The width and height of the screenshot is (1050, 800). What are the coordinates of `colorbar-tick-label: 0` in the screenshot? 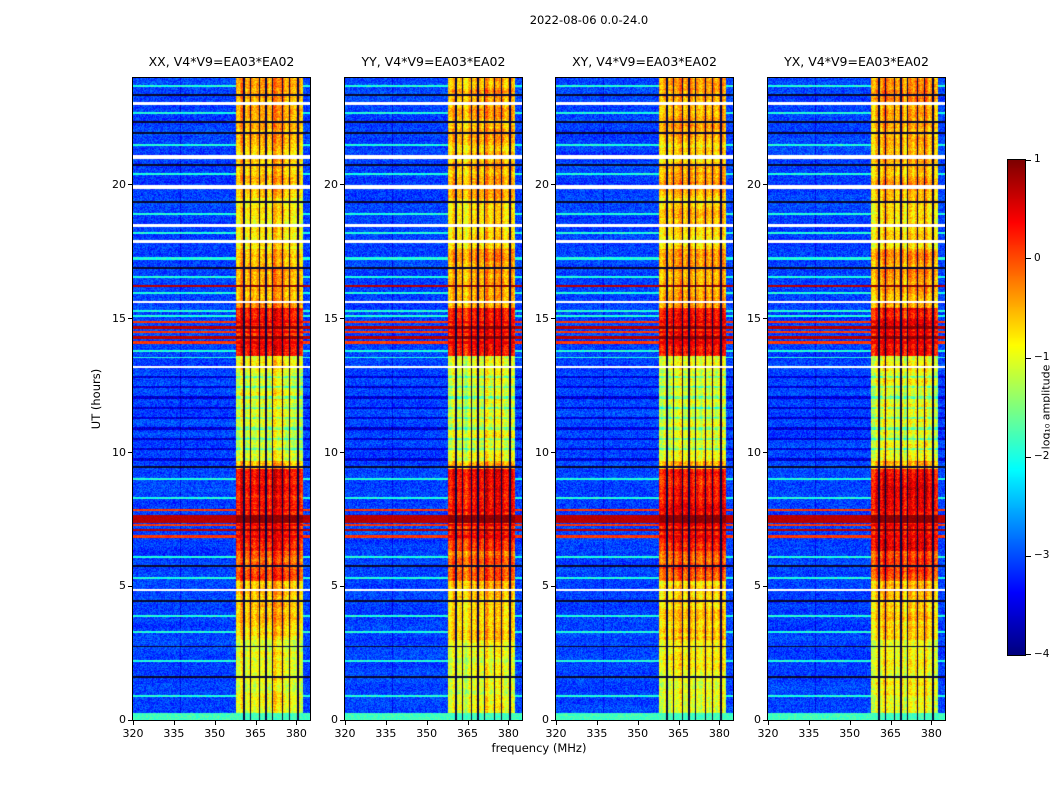 It's located at (1037, 258).